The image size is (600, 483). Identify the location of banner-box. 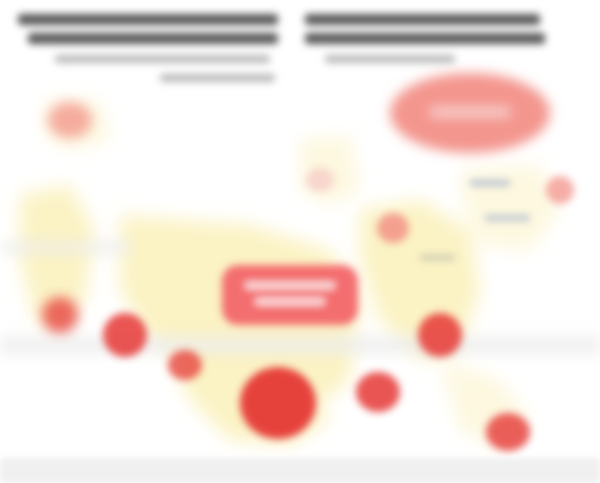
(470, 113).